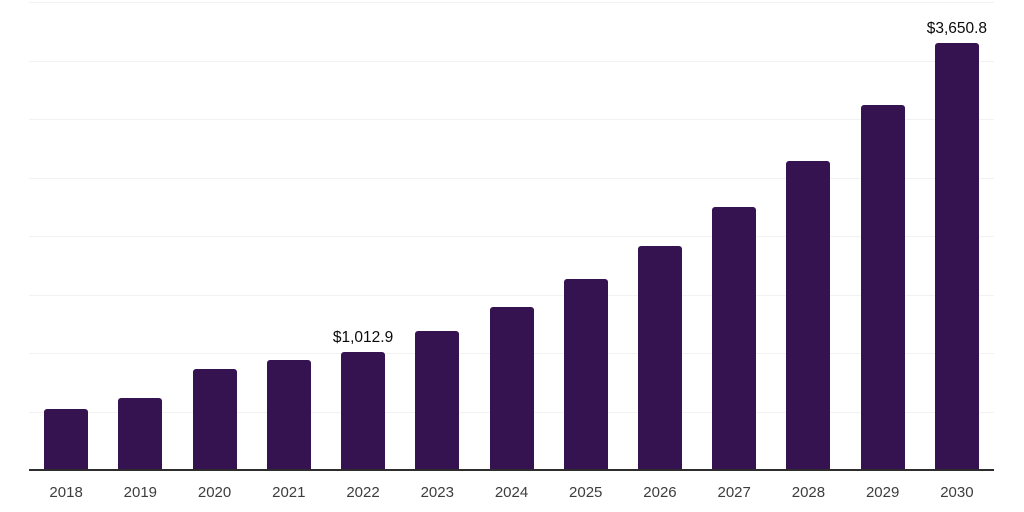 The image size is (1024, 512). I want to click on x-tick-label-2029: 2029, so click(882, 492).